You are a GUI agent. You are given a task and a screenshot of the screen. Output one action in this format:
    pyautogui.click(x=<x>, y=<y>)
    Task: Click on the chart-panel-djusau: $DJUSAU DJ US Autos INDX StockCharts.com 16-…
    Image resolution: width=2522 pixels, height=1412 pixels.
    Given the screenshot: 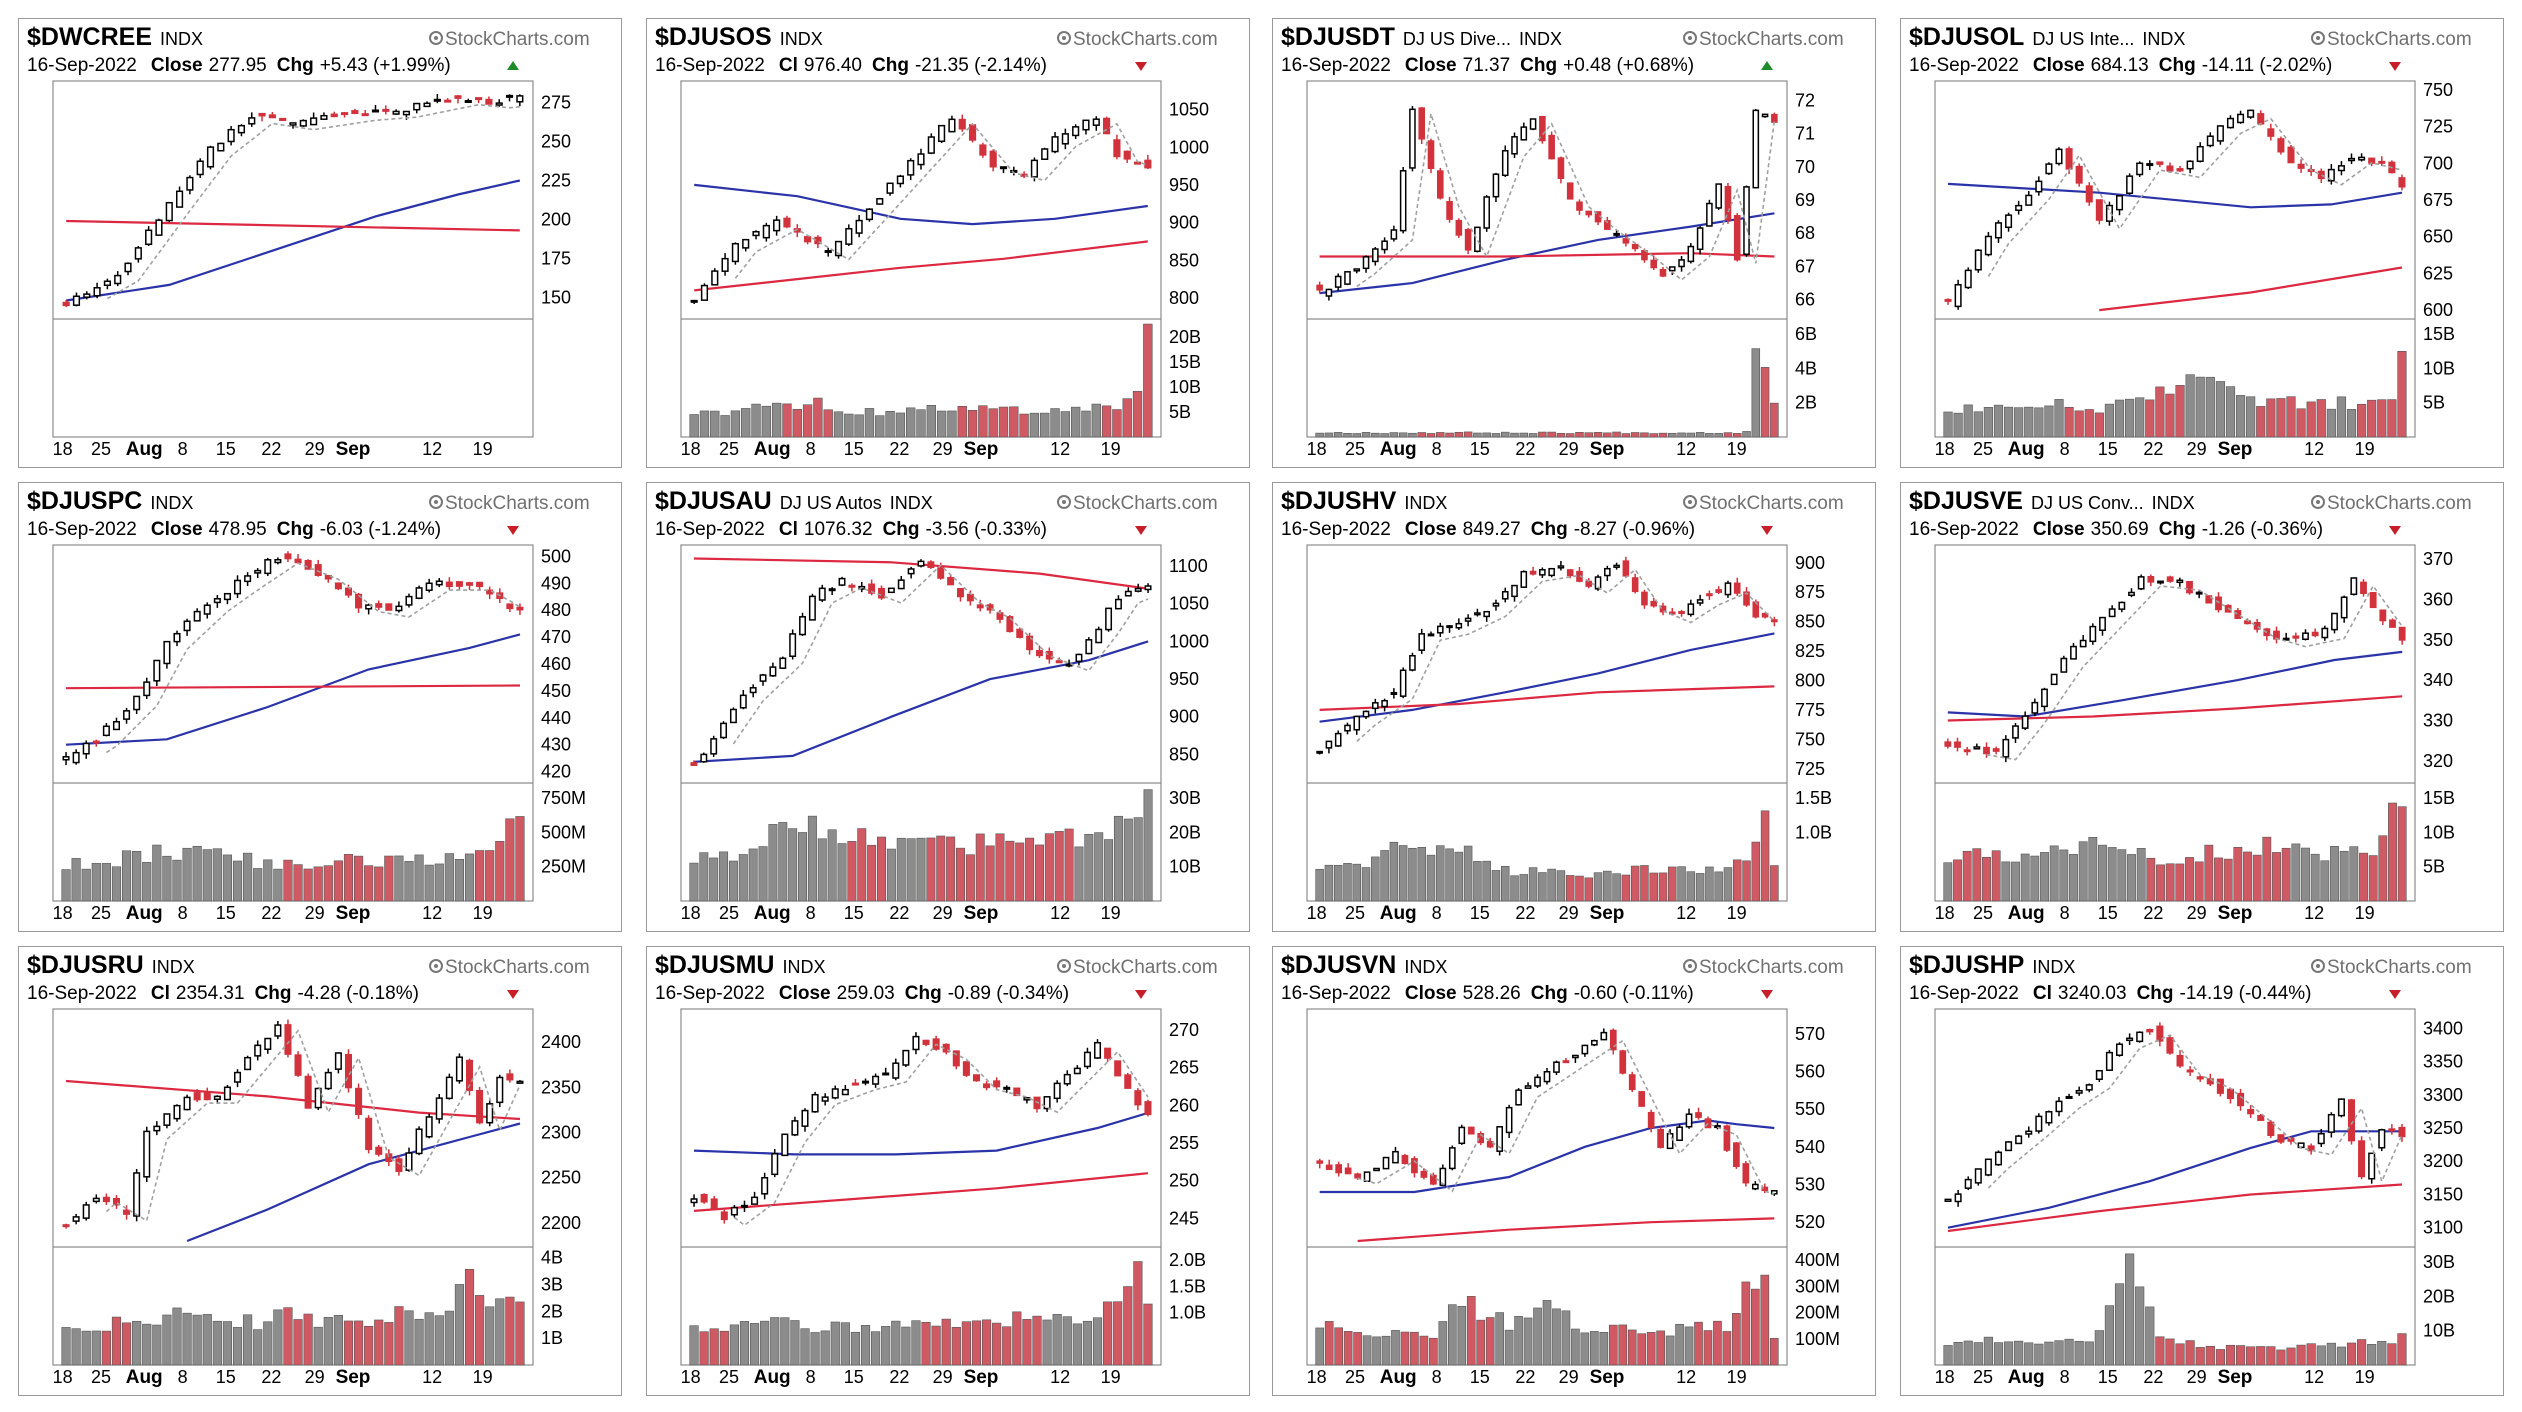 What is the action you would take?
    pyautogui.click(x=948, y=707)
    